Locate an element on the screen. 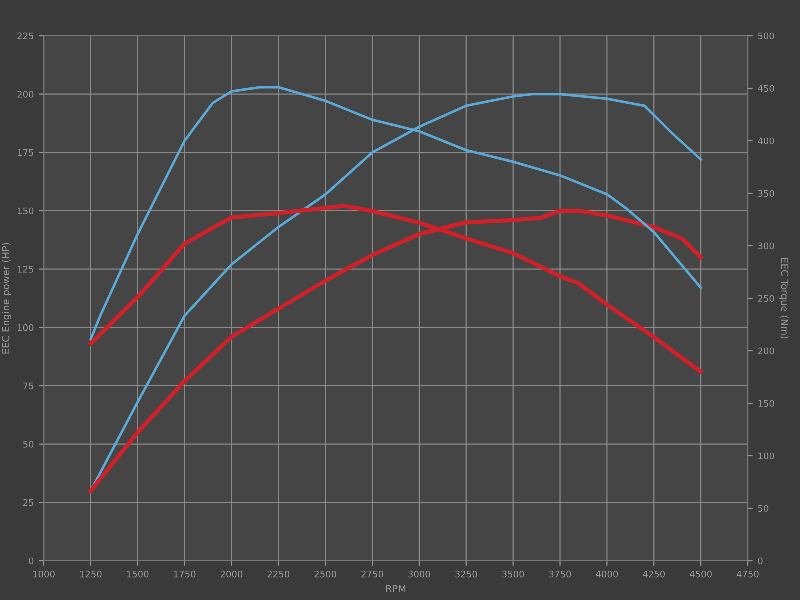 The width and height of the screenshot is (800, 600). x-tick-label: 4500 is located at coordinates (701, 574).